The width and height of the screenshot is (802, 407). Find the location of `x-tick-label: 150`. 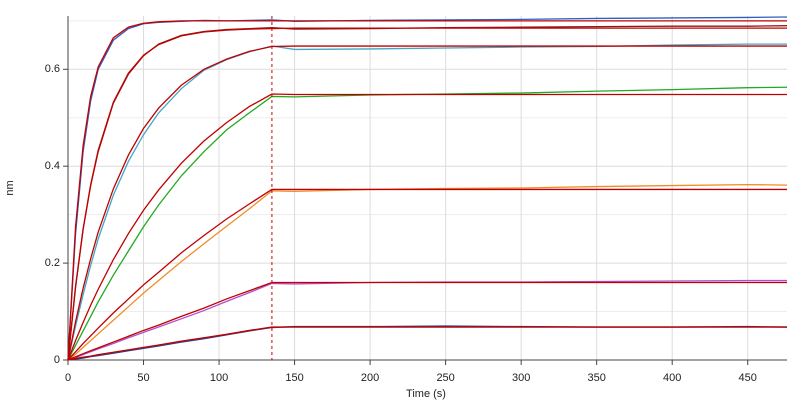

x-tick-label: 150 is located at coordinates (294, 378).